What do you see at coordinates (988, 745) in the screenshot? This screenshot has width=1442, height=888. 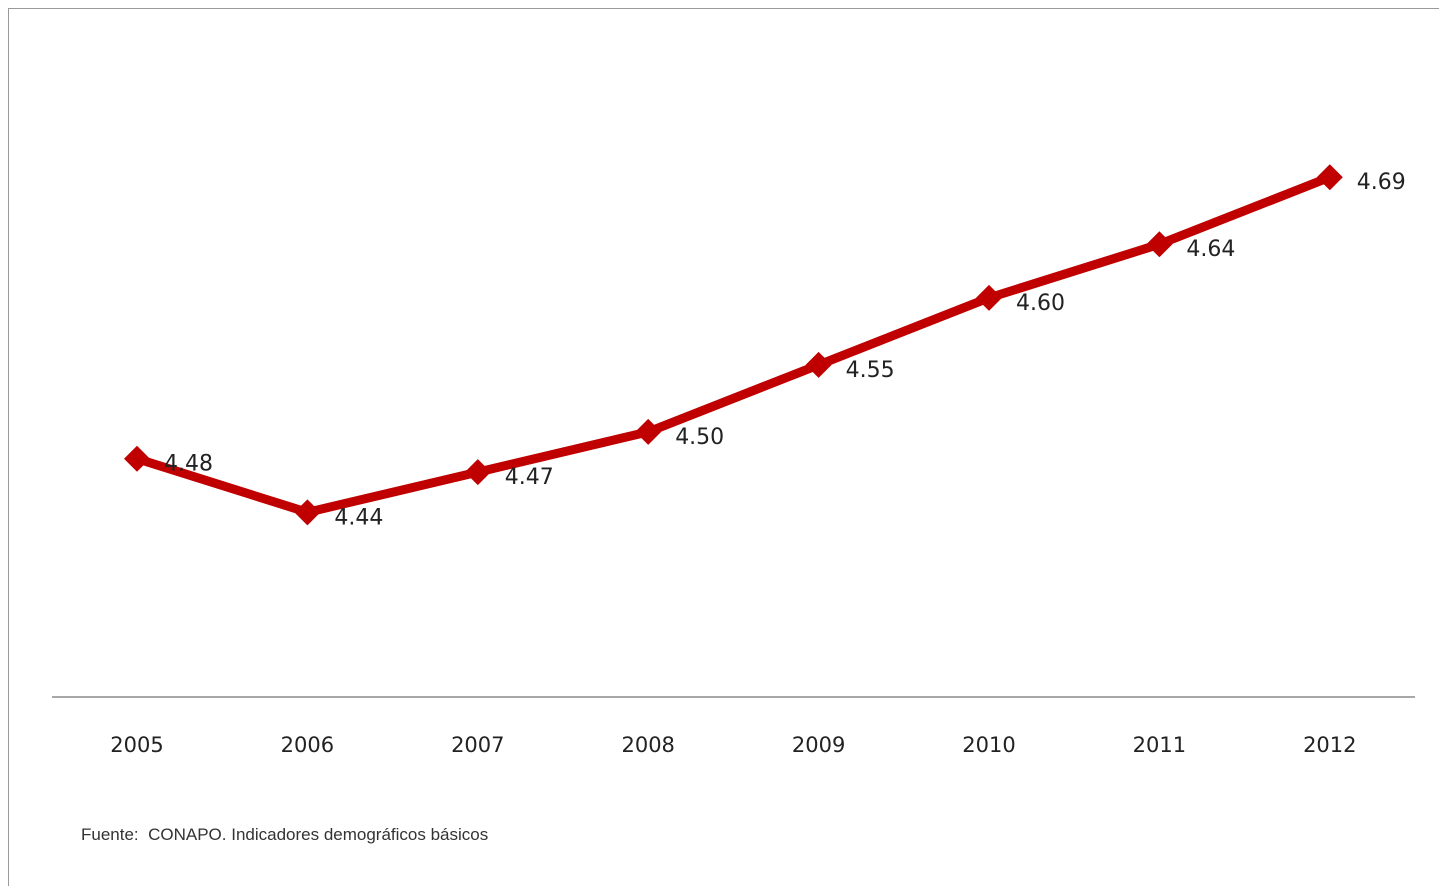 I see `x-tick-label: 2010` at bounding box center [988, 745].